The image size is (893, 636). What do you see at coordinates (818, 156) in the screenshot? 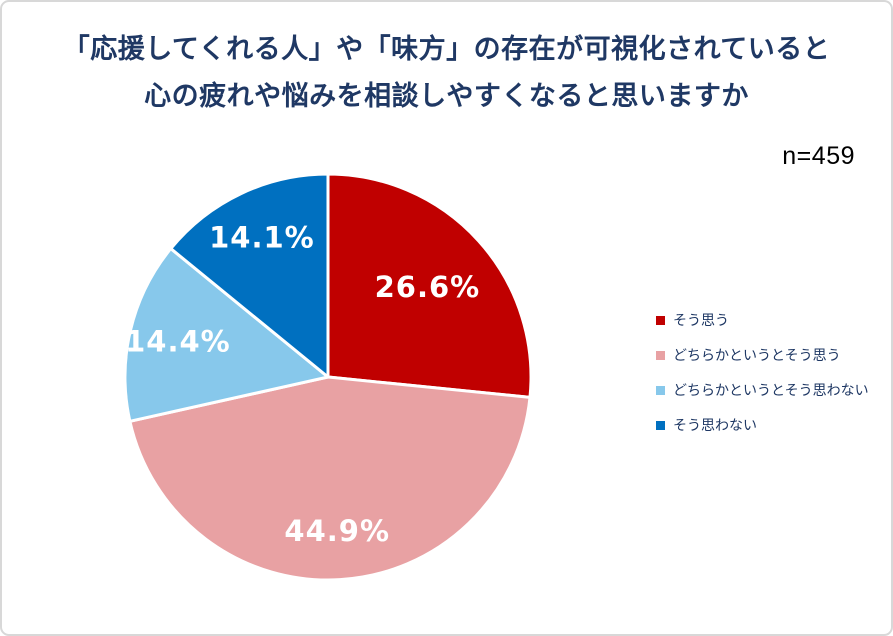
I see `sample-size-label: n=459` at bounding box center [818, 156].